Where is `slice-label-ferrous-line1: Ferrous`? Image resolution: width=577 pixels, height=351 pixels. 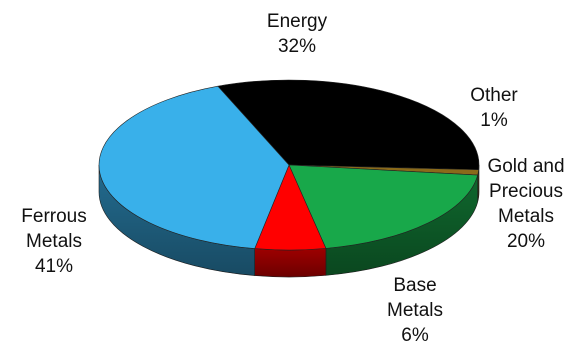
slice-label-ferrous-line1: Ferrous is located at coordinates (53, 216).